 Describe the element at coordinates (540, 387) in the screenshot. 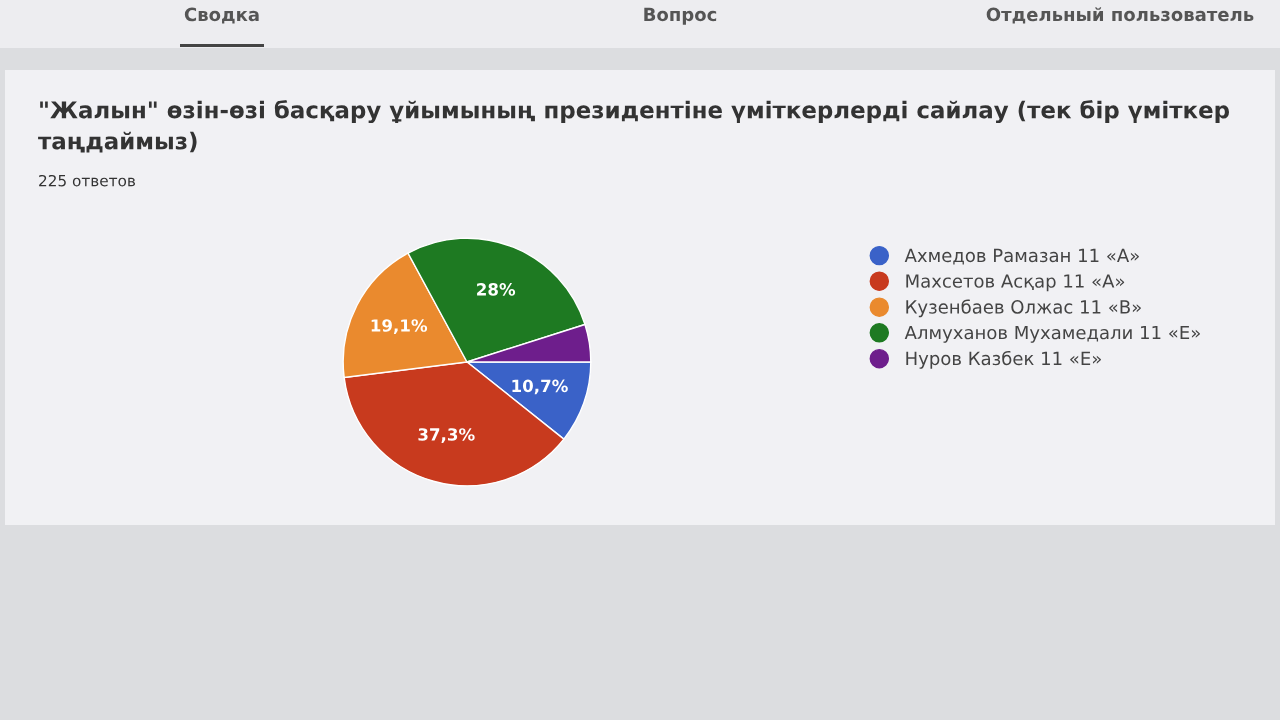

I see `data-label: 10,7%` at that location.